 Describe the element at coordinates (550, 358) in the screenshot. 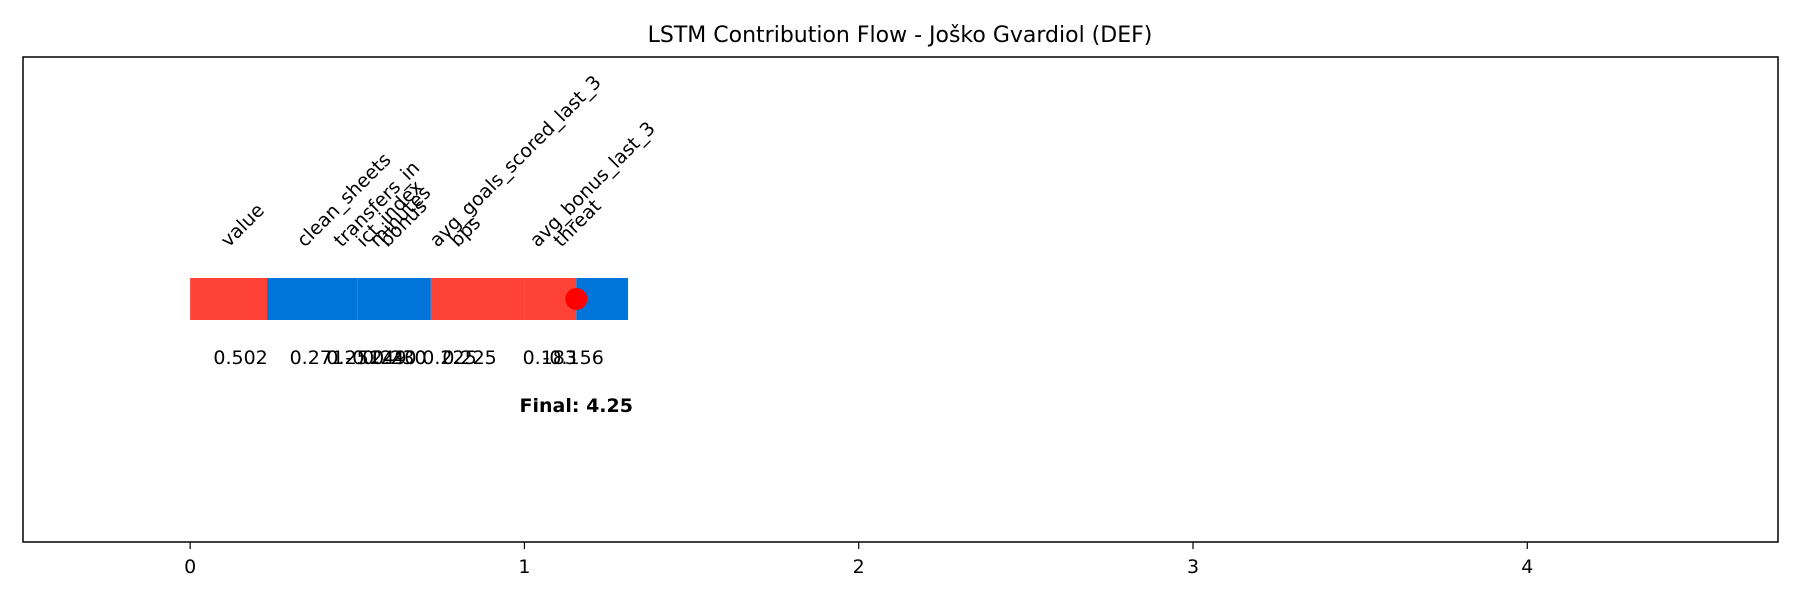

I see `value-label: 0.183` at that location.